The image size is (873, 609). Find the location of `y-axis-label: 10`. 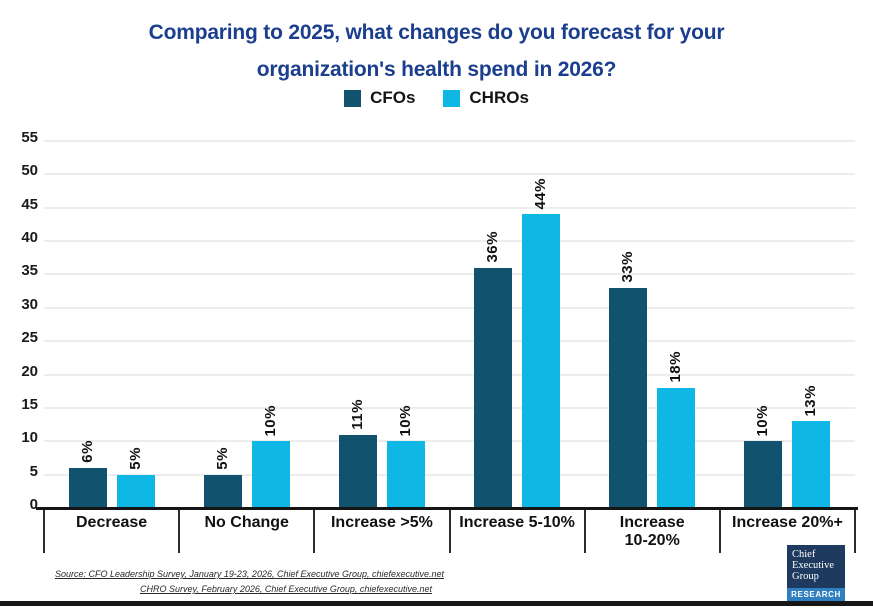

y-axis-label: 10 is located at coordinates (29, 438).